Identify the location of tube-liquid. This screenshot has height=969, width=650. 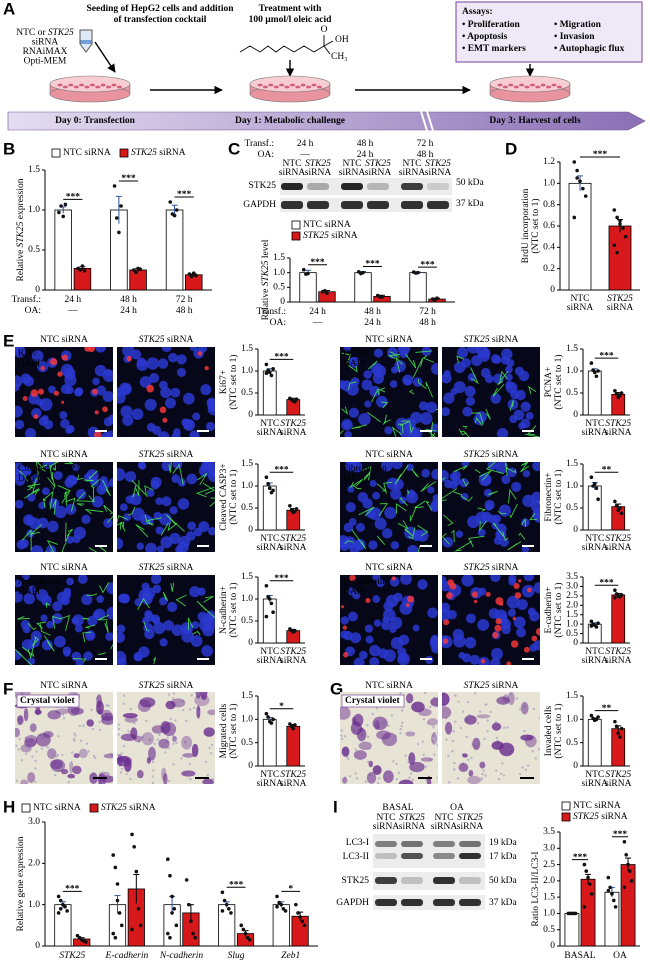
(86, 42).